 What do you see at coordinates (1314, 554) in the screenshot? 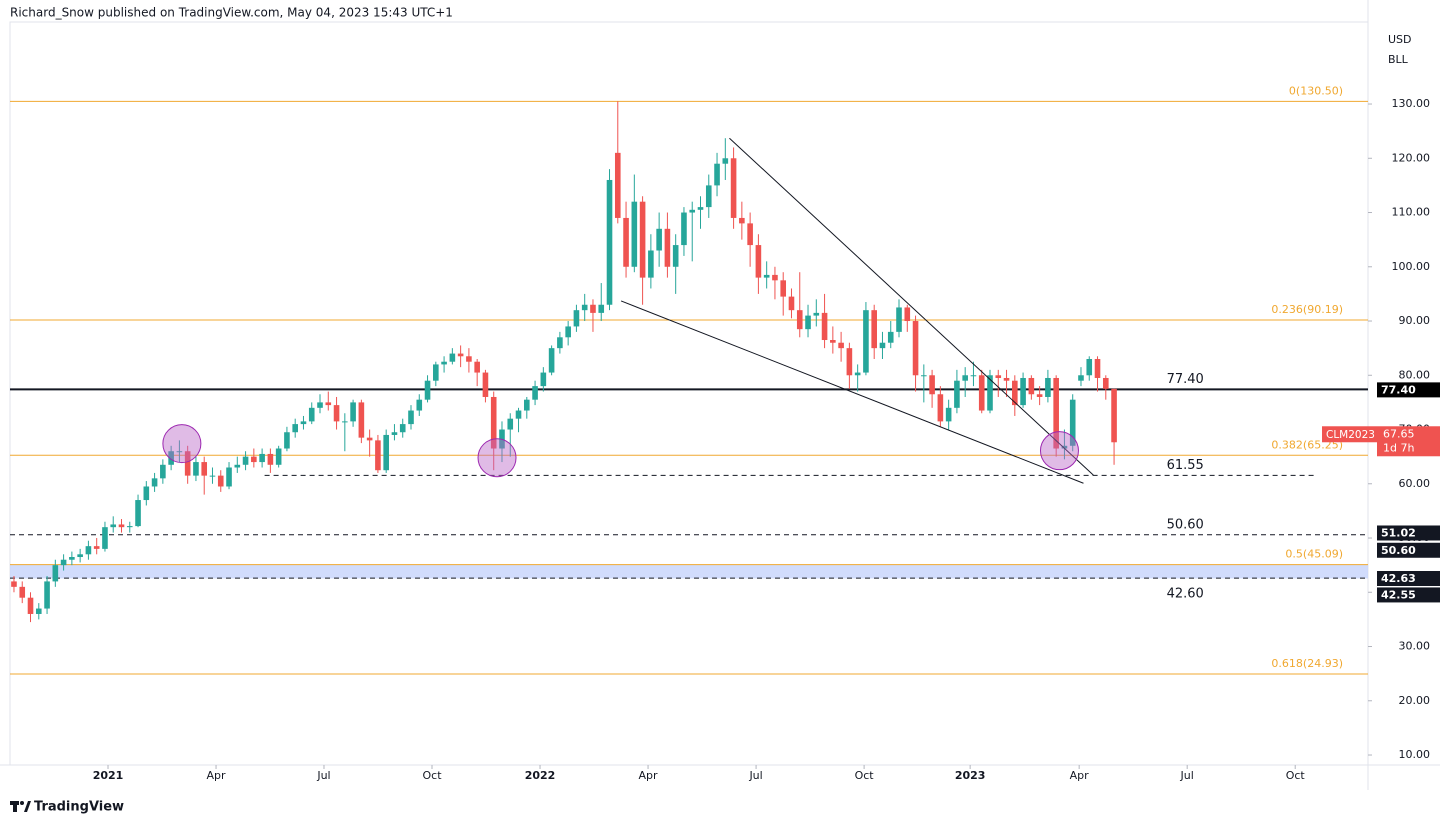
I see `fib-label: 0.5(45.09)` at bounding box center [1314, 554].